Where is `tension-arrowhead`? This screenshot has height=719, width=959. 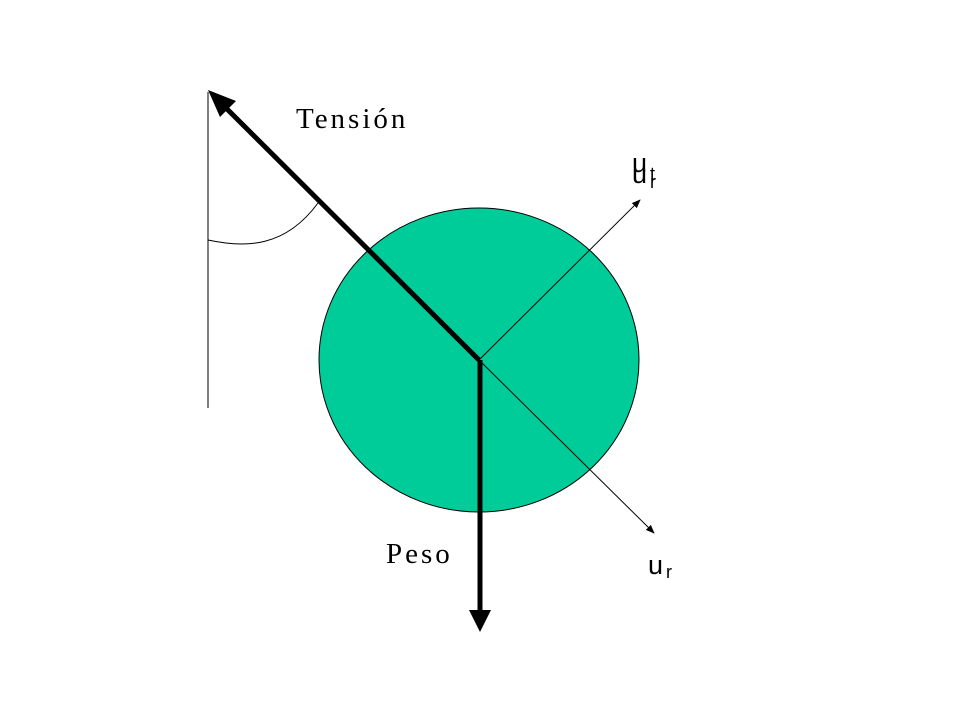 tension-arrowhead is located at coordinates (222, 103).